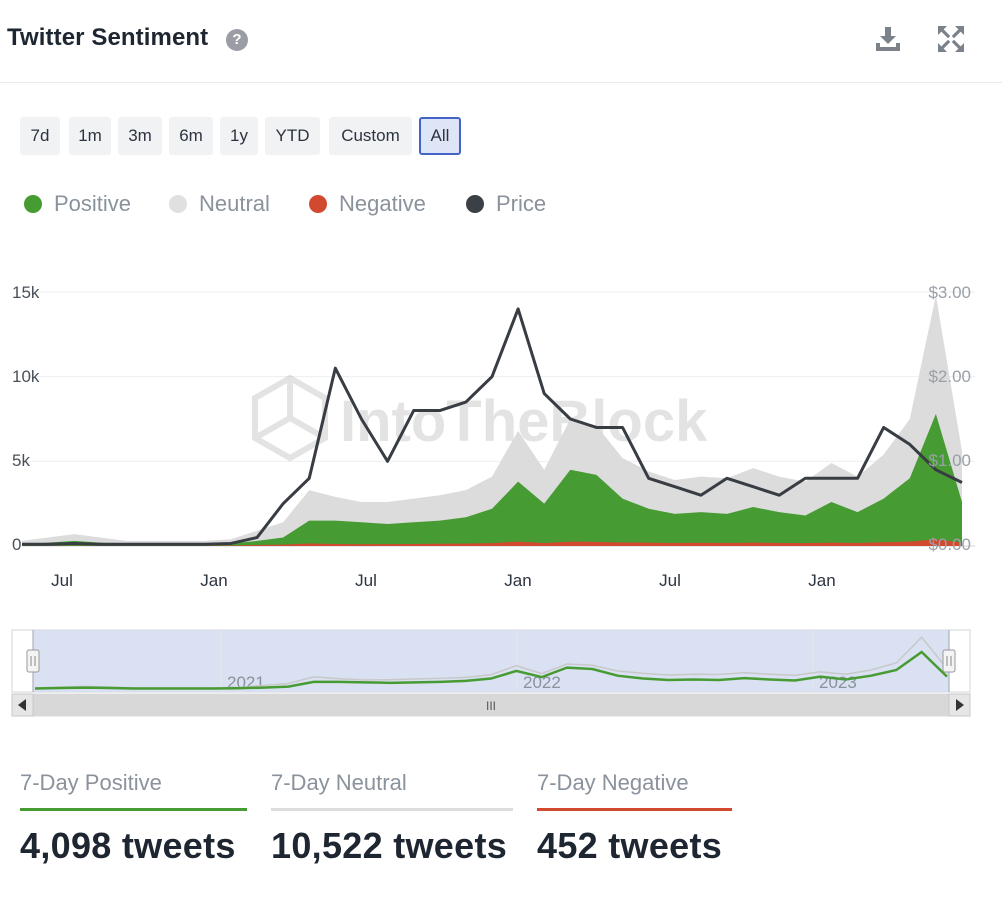  What do you see at coordinates (26, 292) in the screenshot?
I see `y-left-tick-15k: 15k` at bounding box center [26, 292].